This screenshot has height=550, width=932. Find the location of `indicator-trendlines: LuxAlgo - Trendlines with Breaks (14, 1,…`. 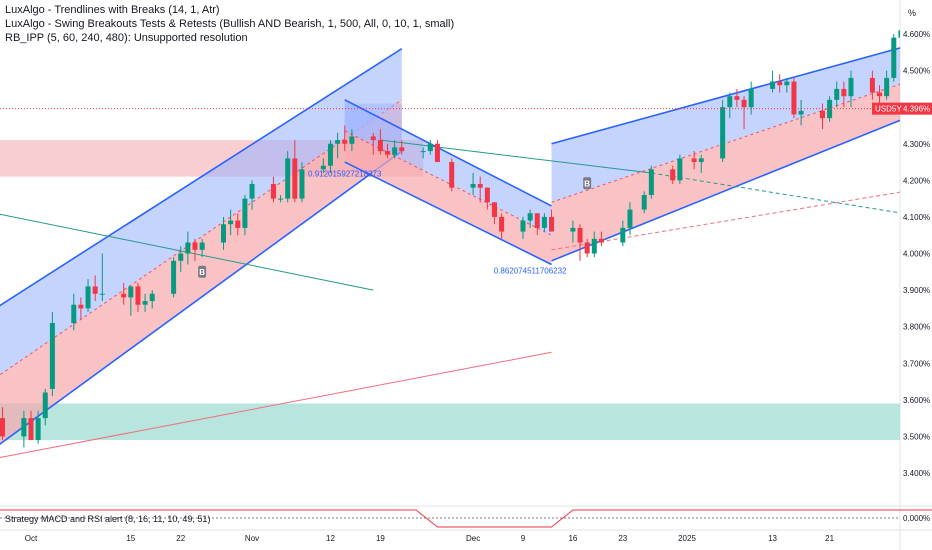

indicator-trendlines: LuxAlgo - Trendlines with Breaks (14, 1,… is located at coordinates (112, 10).